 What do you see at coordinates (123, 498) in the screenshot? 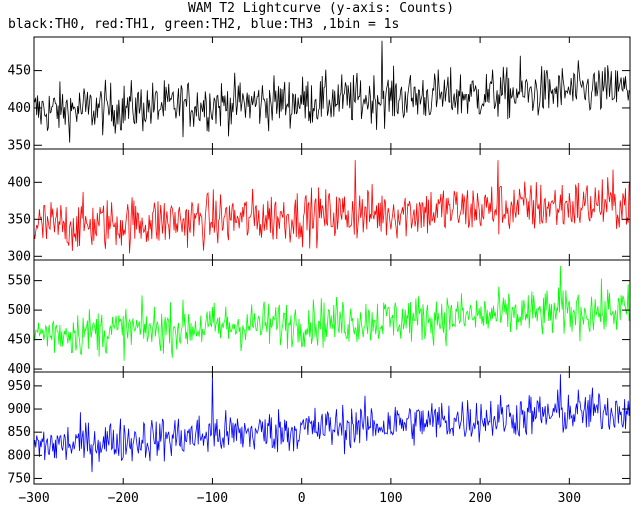
I see `xtick-label: −200` at bounding box center [123, 498].